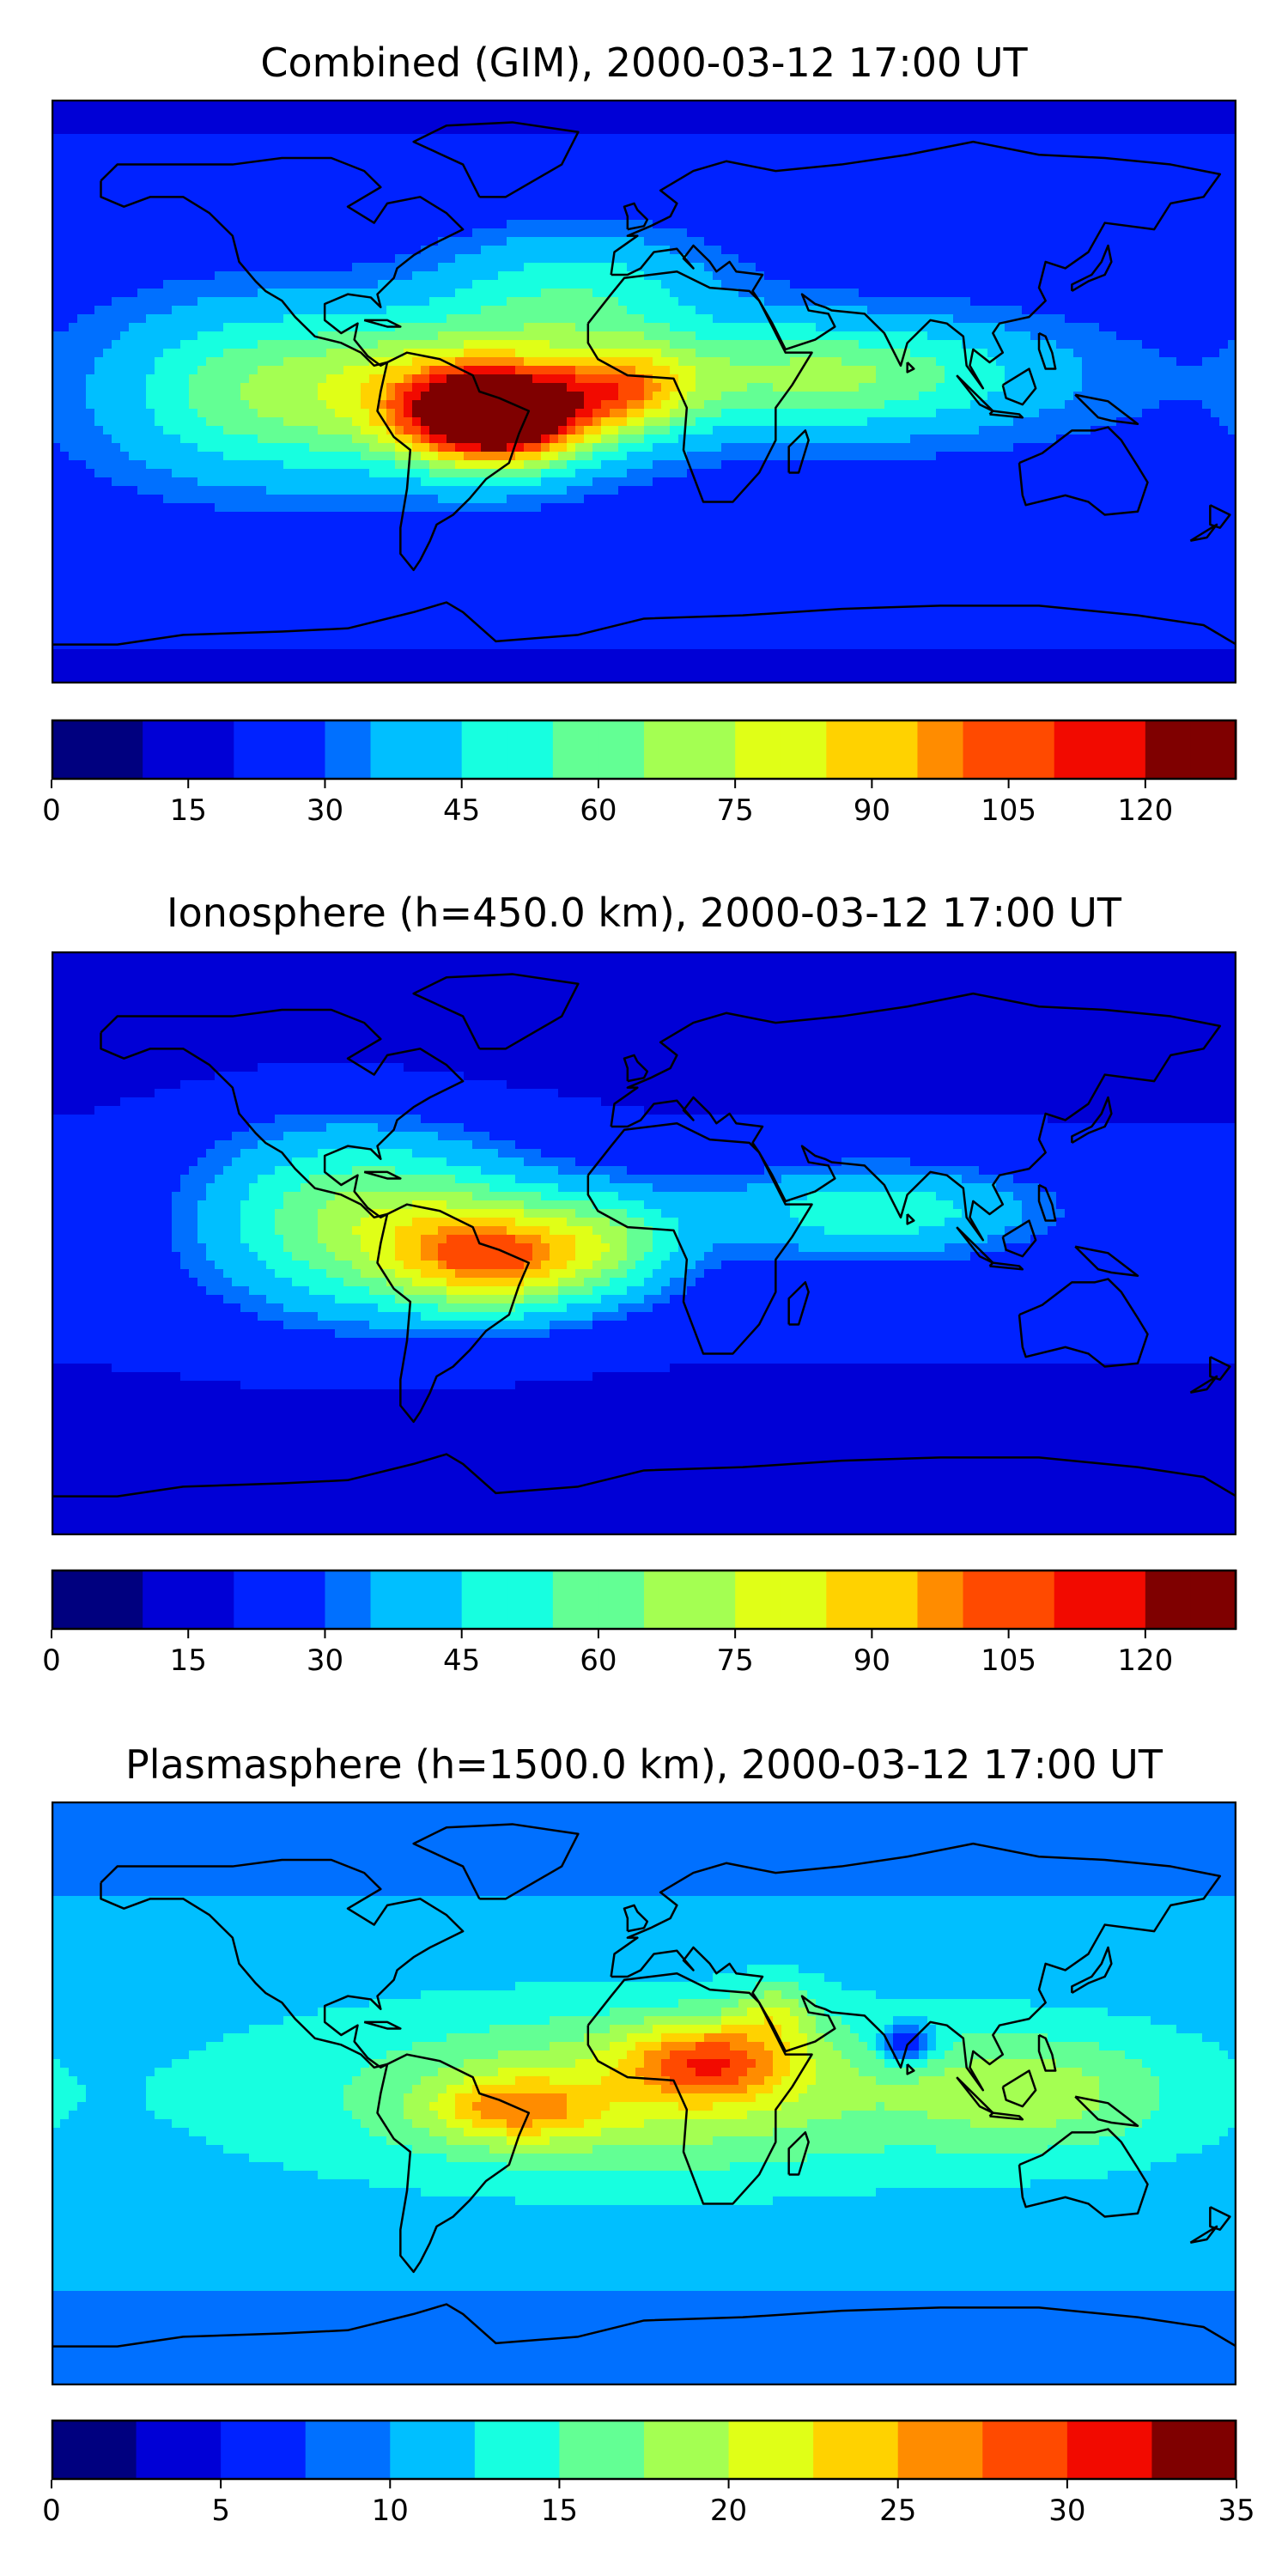 This screenshot has height=2576, width=1288. Describe the element at coordinates (897, 2511) in the screenshot. I see `colorbar-tick-label: 25` at that location.